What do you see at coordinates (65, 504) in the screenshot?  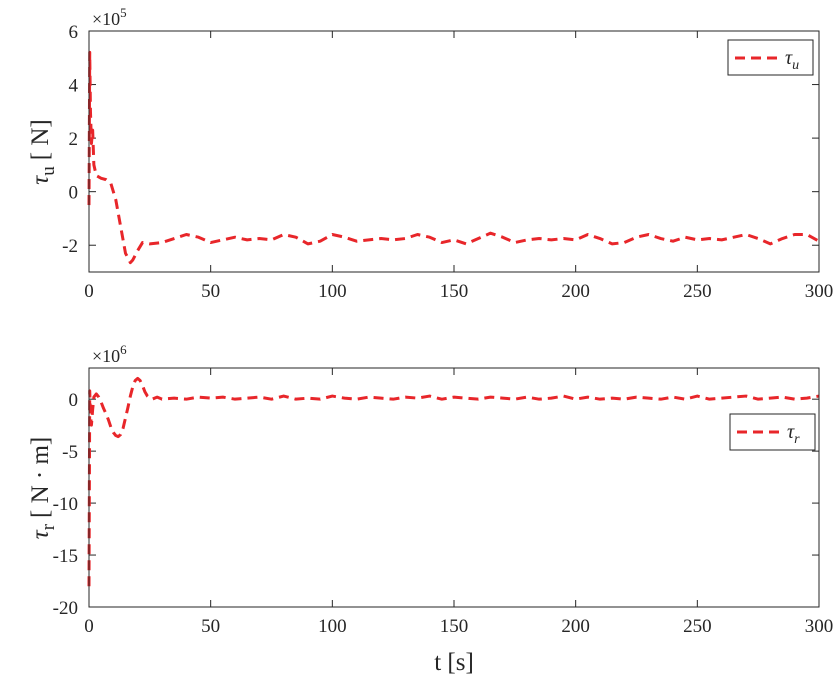 I see `bottom-y-tick-label: -10` at bounding box center [65, 504].